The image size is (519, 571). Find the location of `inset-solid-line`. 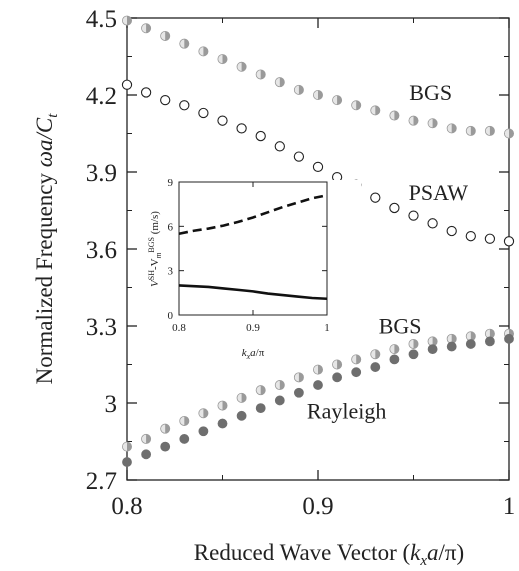

inset-solid-line is located at coordinates (253, 292).